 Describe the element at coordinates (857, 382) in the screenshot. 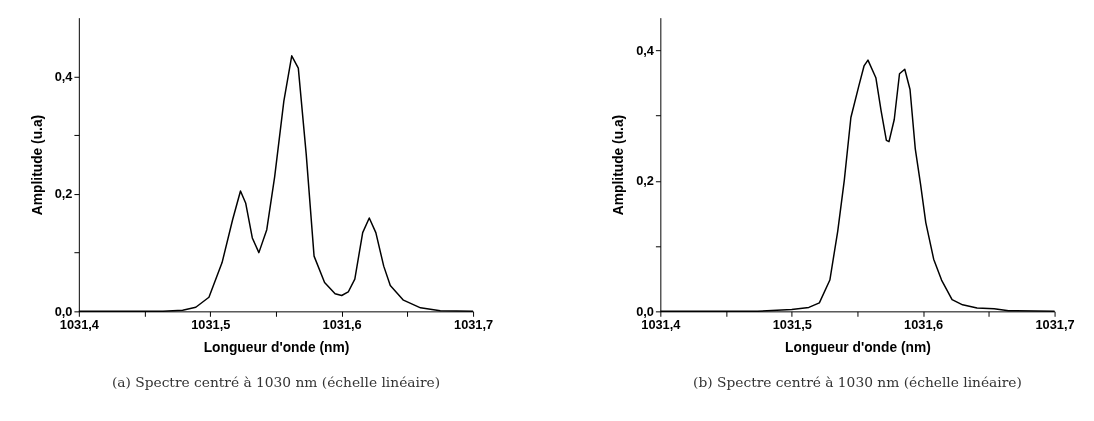

I see `text: (b) Spectre centré à 1030 nm (échelle linéaire)` at that location.